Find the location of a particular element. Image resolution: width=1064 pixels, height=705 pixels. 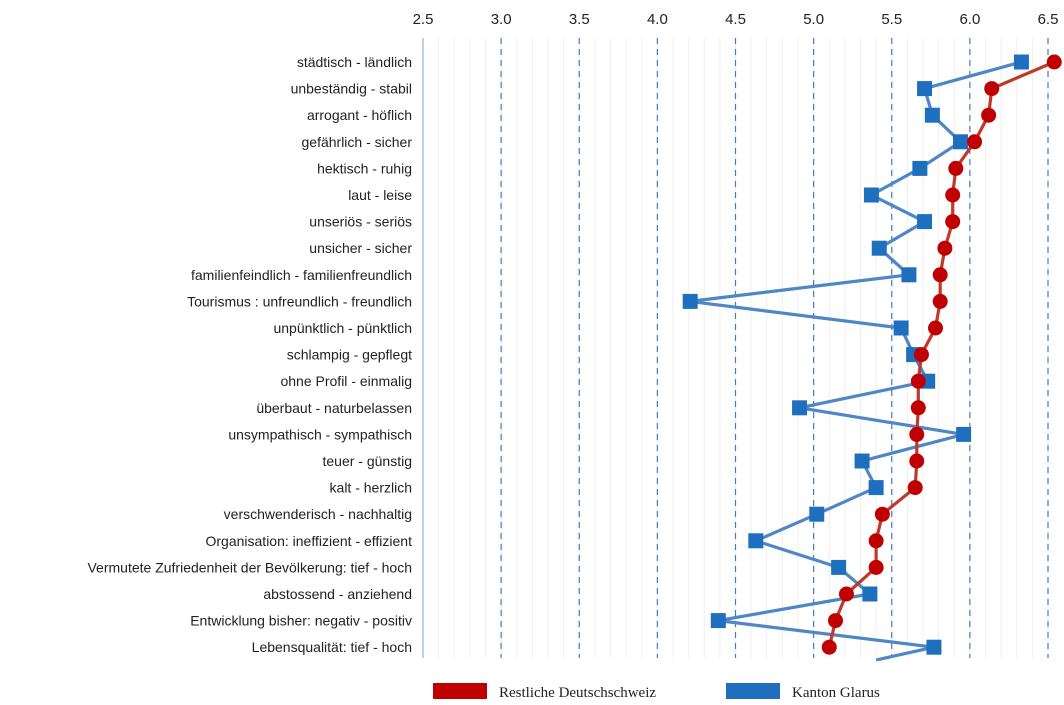

category-label: arrogant - höflich is located at coordinates (359, 115).